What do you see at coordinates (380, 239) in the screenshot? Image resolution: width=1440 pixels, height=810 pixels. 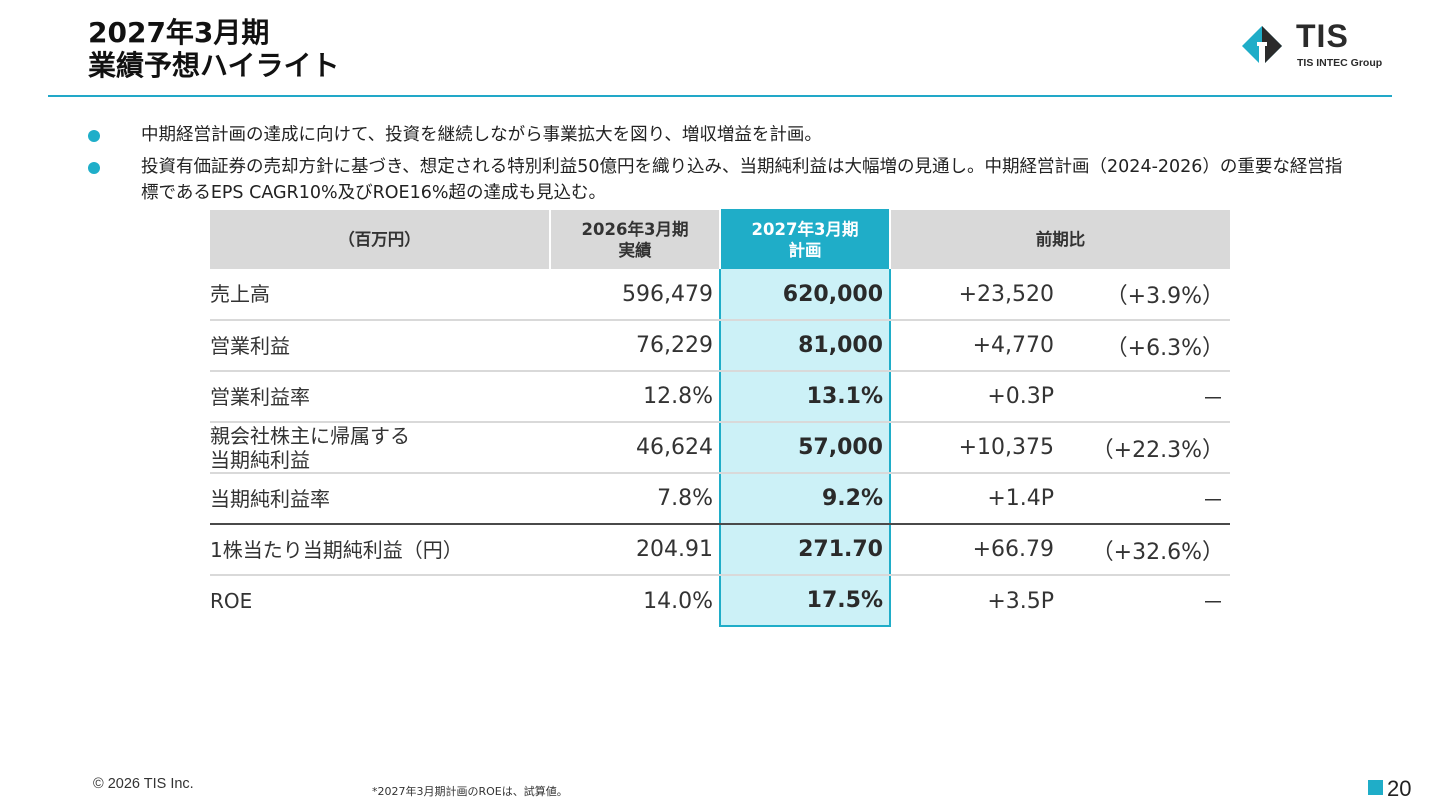 I see `header-unit: （百万円）` at bounding box center [380, 239].